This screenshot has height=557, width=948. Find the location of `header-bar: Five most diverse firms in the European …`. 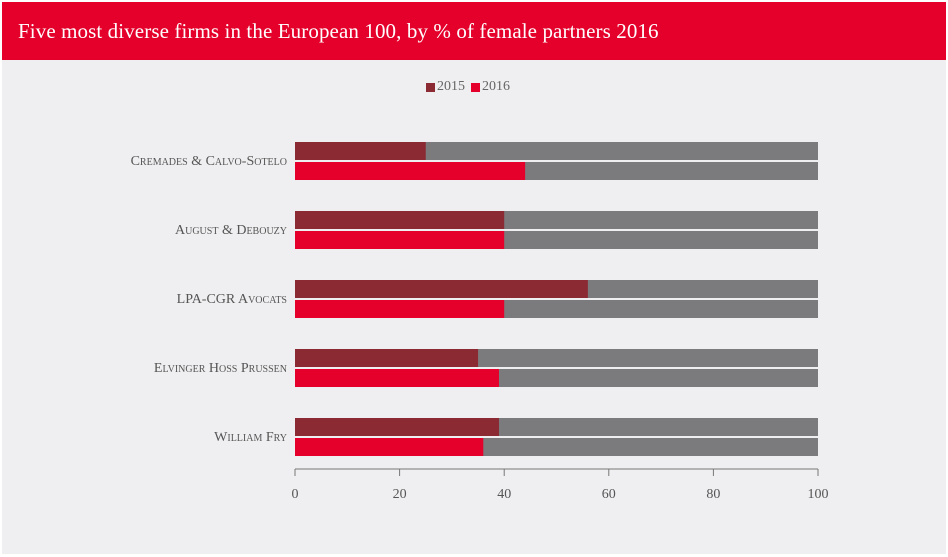

header-bar: Five most diverse firms in the European … is located at coordinates (474, 31).